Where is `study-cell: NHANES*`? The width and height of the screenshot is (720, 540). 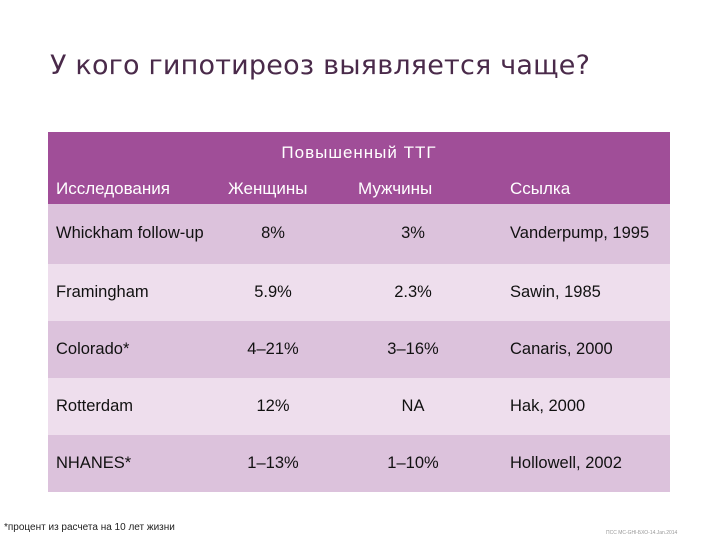 study-cell: NHANES* is located at coordinates (94, 462).